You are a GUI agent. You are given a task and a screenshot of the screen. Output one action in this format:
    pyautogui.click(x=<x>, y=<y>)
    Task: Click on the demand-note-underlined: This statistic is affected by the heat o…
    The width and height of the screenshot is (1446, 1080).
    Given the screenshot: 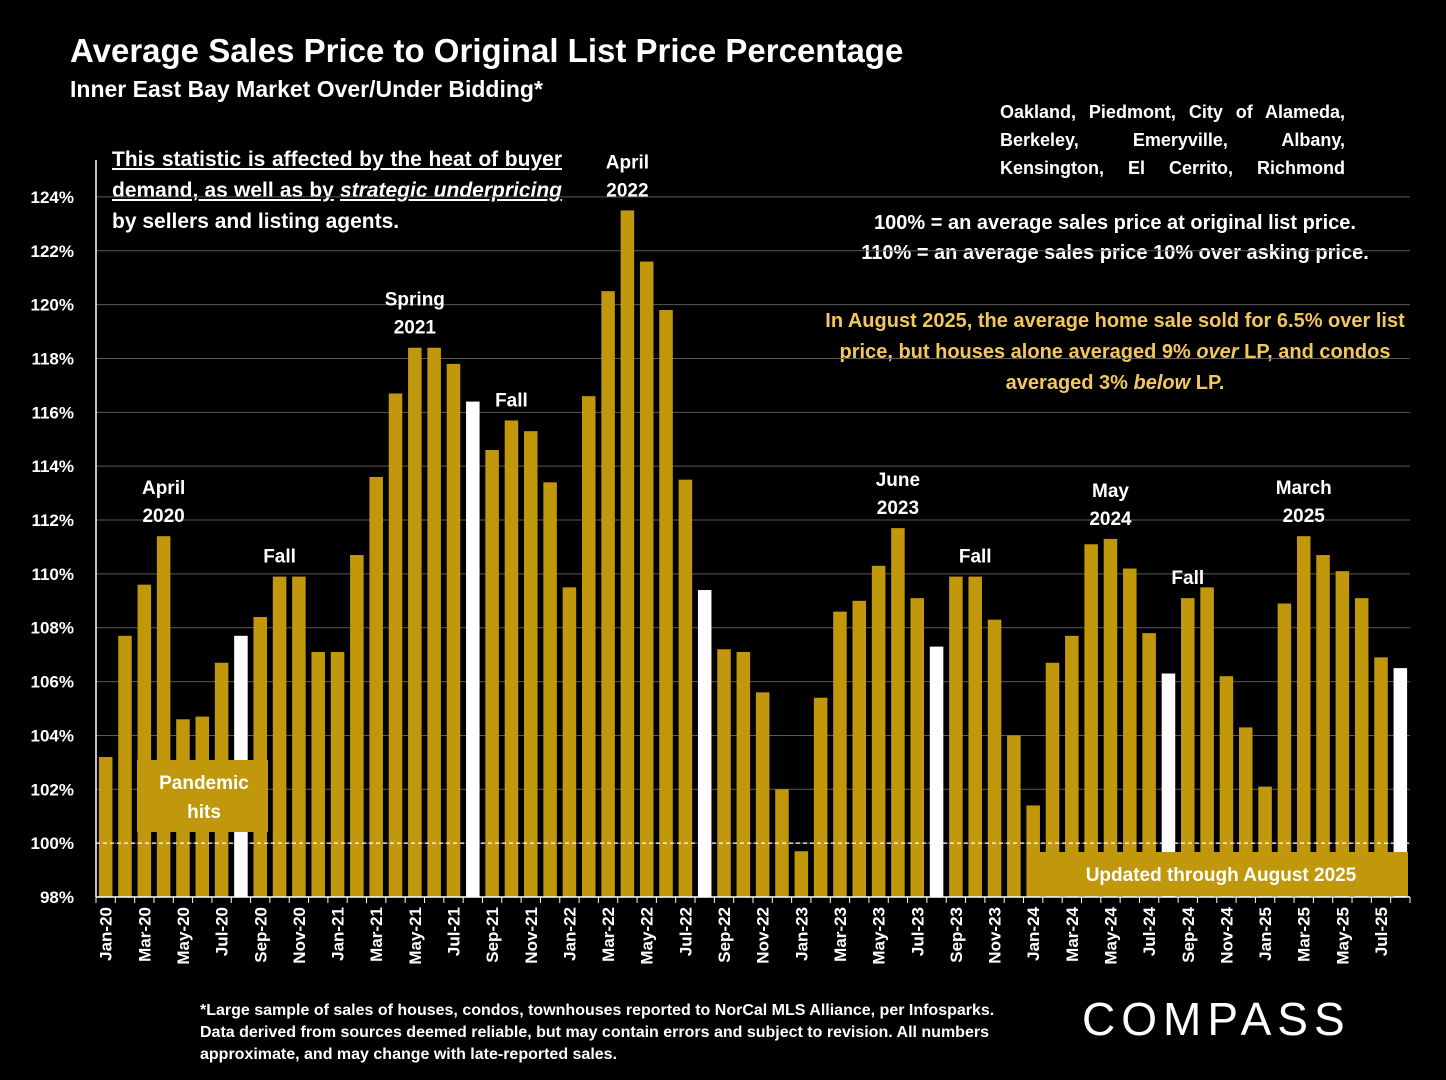 What is the action you would take?
    pyautogui.click(x=337, y=175)
    